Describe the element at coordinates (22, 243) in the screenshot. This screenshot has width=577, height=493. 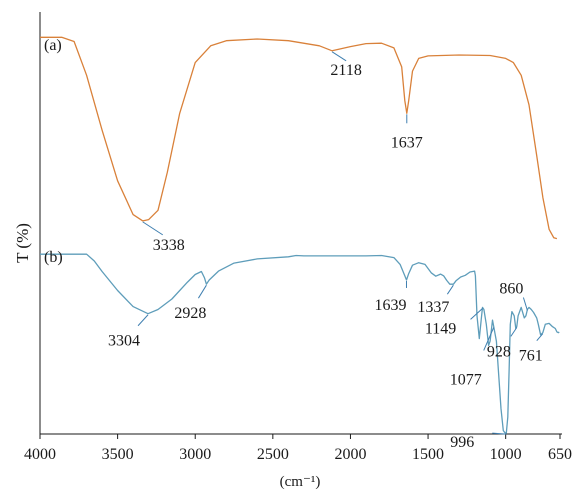
I see `y-axis-label: T (%)` at that location.